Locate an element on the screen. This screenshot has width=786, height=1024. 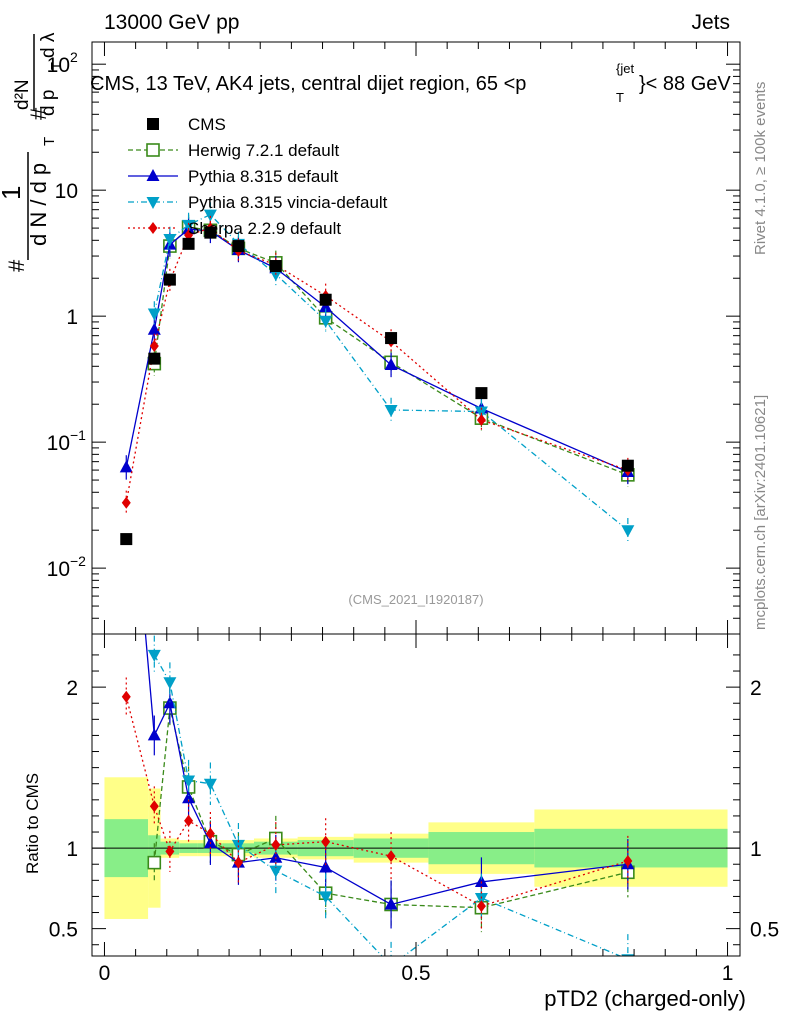
legend-entry: Sherpa 2.2.9 default is located at coordinates (234, 228).